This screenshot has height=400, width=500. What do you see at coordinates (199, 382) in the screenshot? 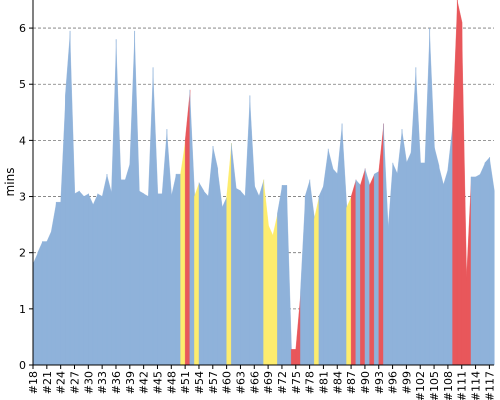
I see `x-tick-label-54: #54` at bounding box center [199, 382].